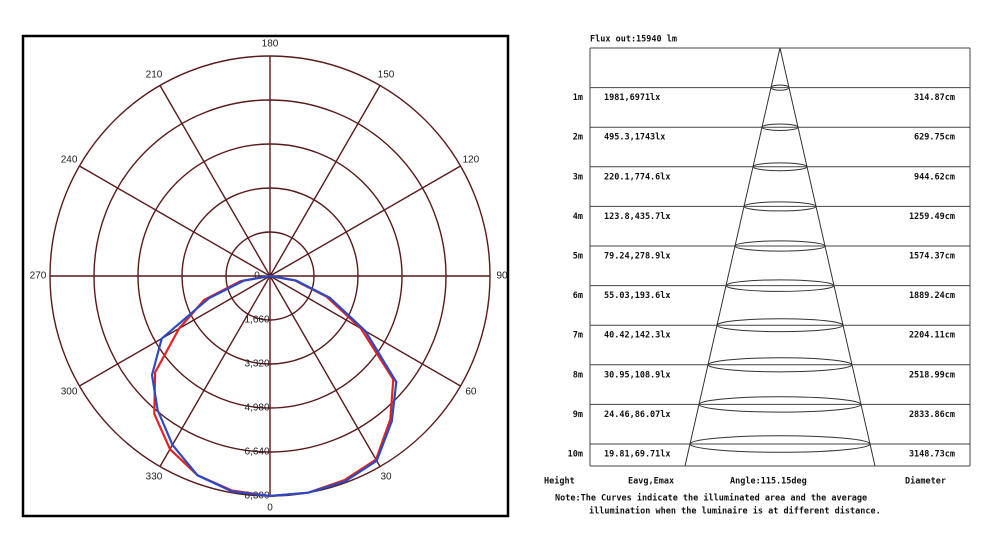  I want to click on row-illuminance: 495.3,1743lx, so click(634, 138).